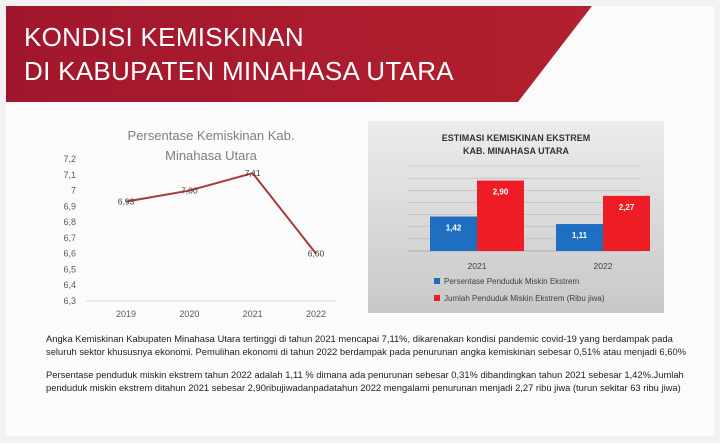 The width and height of the screenshot is (720, 443). I want to click on y-tick-label: 6,9, so click(69, 206).